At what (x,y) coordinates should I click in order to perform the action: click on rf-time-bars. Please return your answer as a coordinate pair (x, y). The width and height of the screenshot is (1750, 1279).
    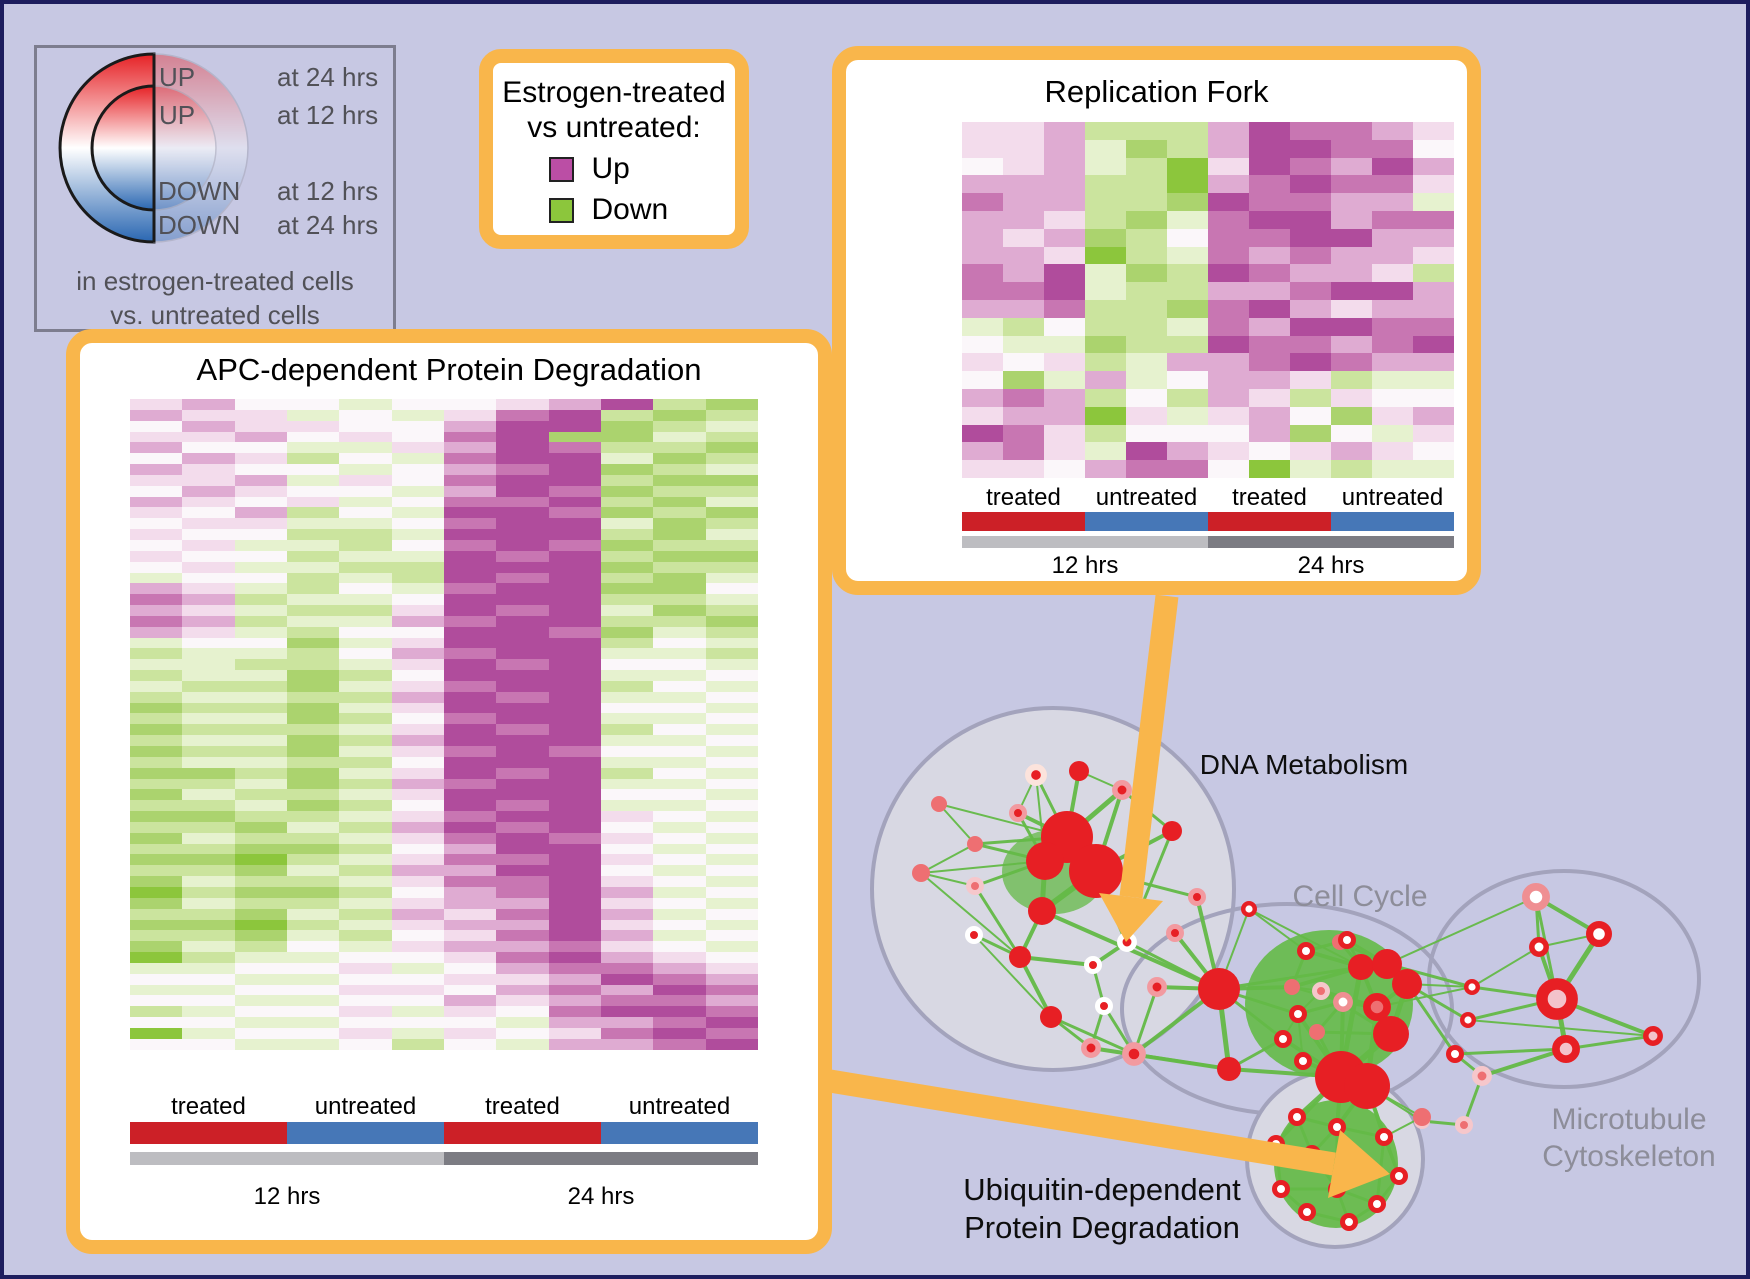
    Looking at the image, I should click on (1208, 542).